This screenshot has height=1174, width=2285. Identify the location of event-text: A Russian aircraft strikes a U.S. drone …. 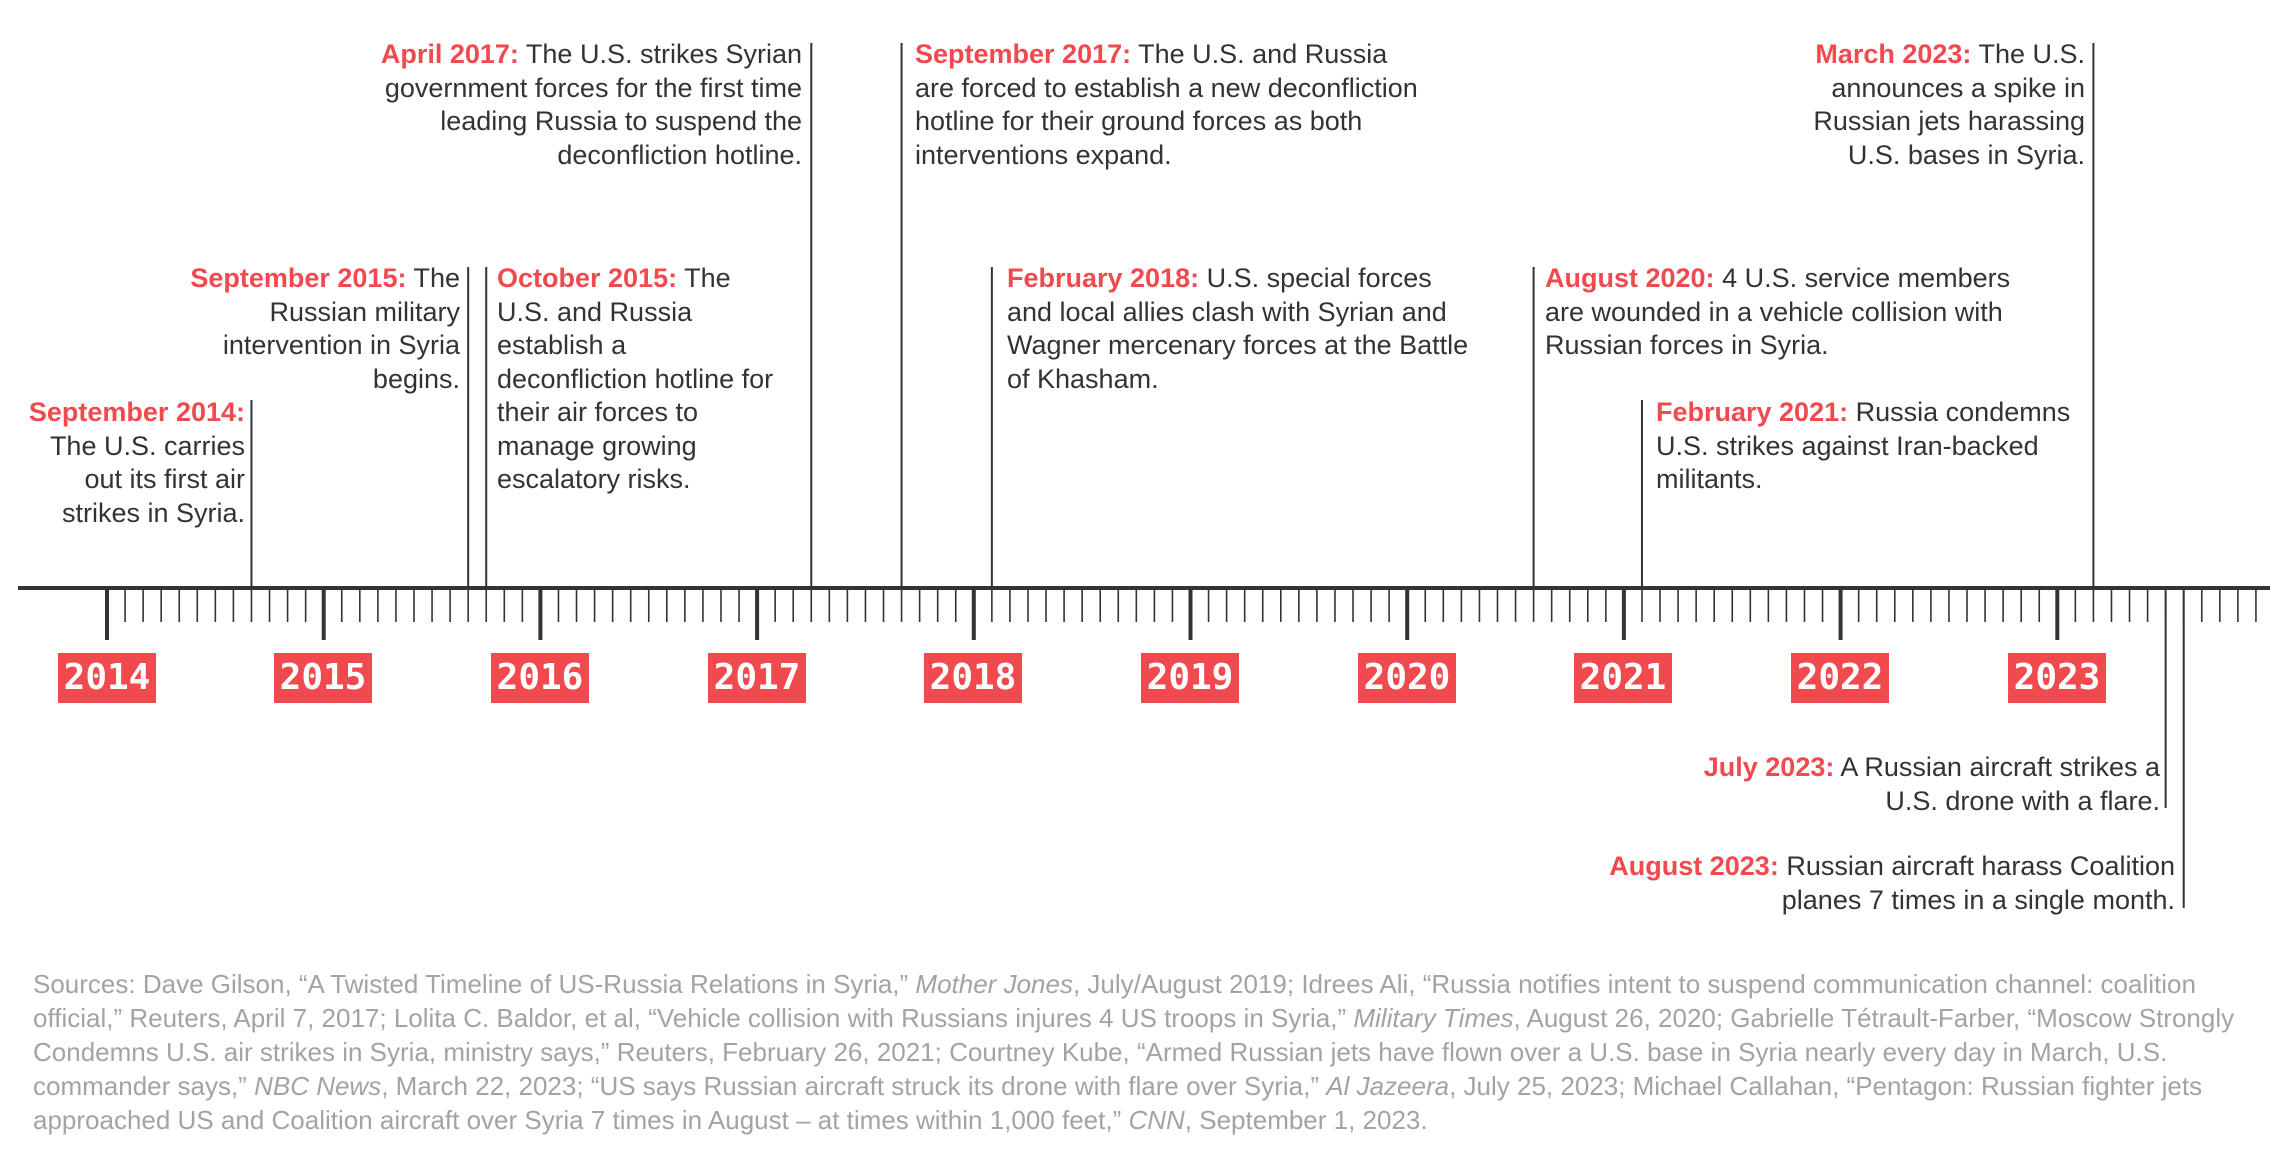
(2000, 784).